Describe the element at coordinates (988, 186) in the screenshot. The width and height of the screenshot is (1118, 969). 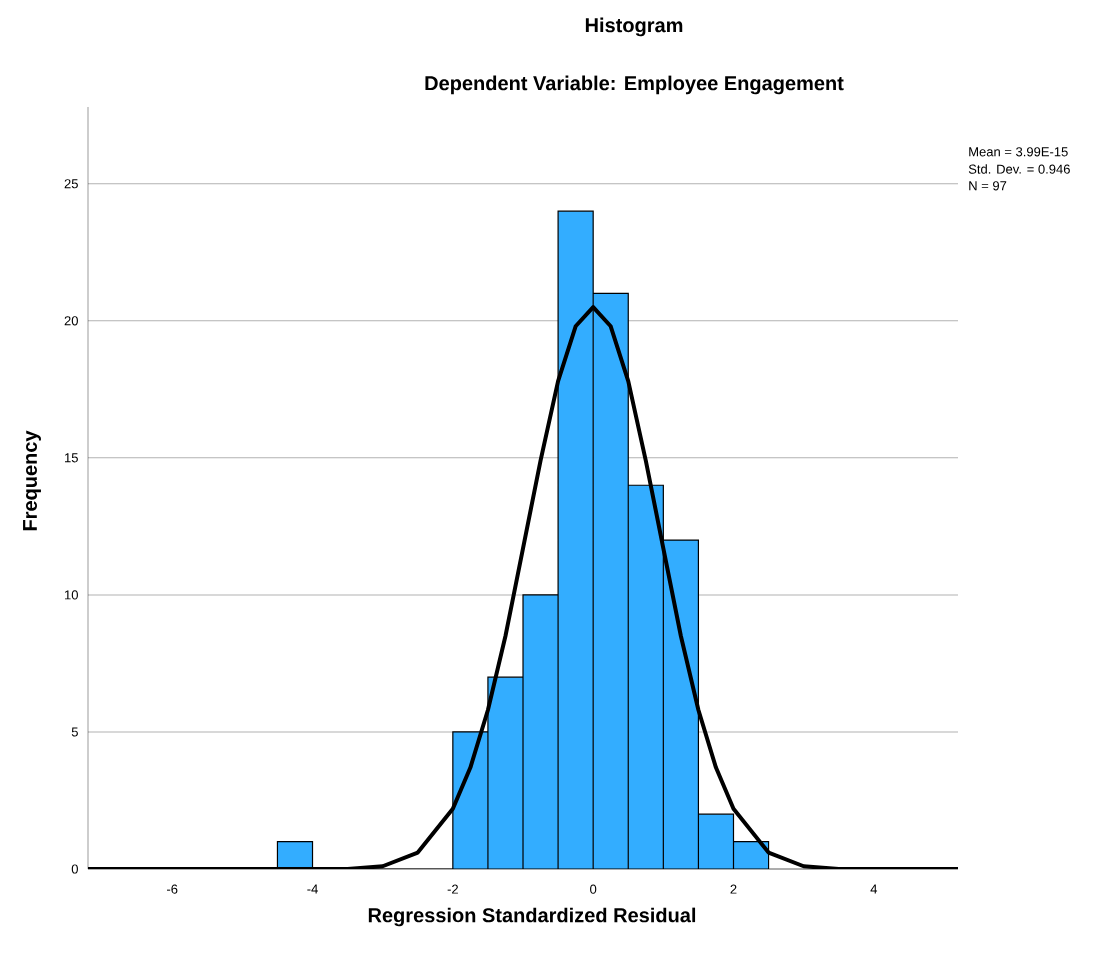
I see `text: N = 97` at that location.